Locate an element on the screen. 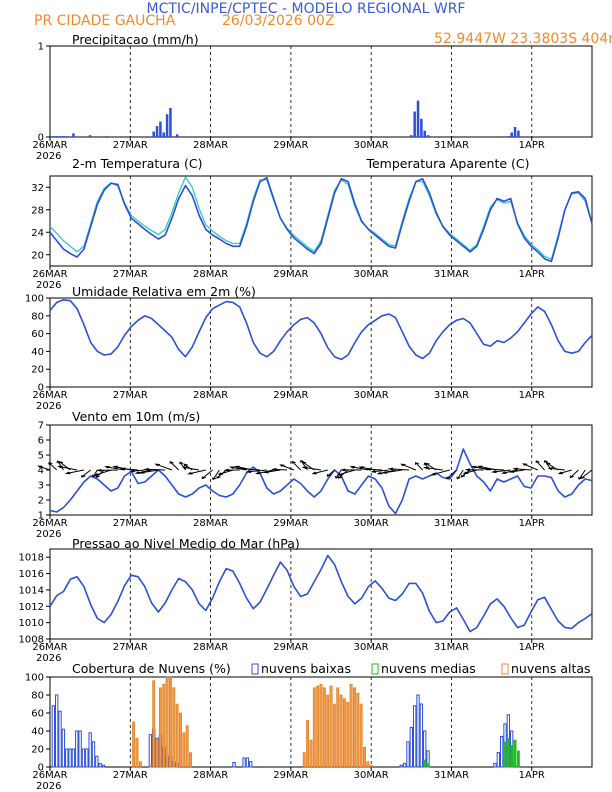  press-xyear-label: 2026 is located at coordinates (48, 658).